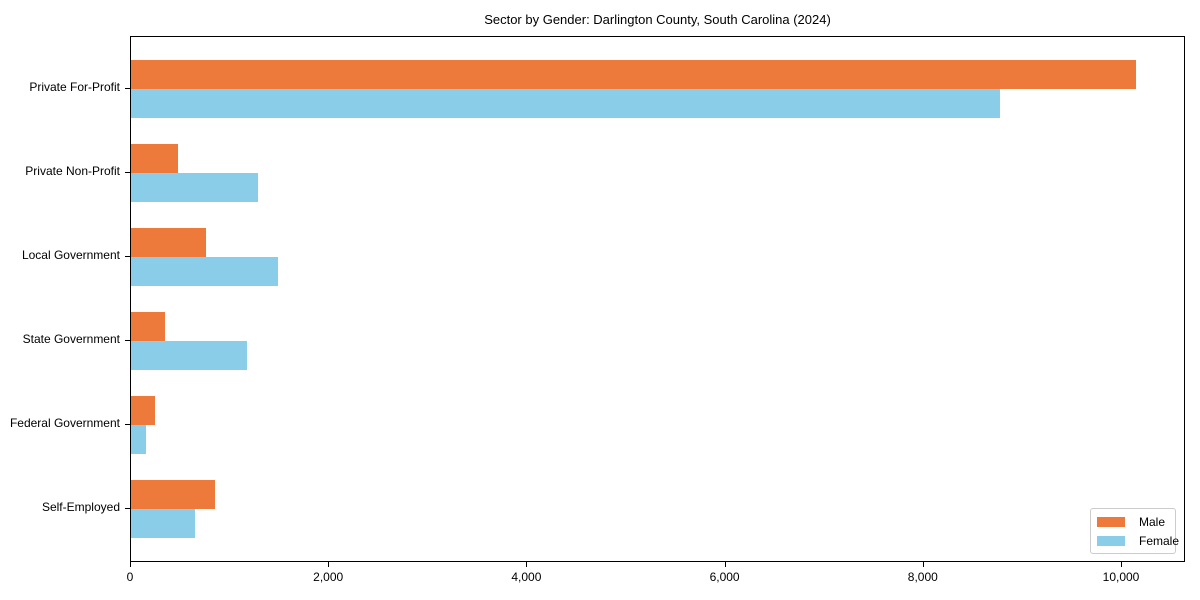 This screenshot has height=600, width=1200. I want to click on y-tick-label: State Government, so click(71, 339).